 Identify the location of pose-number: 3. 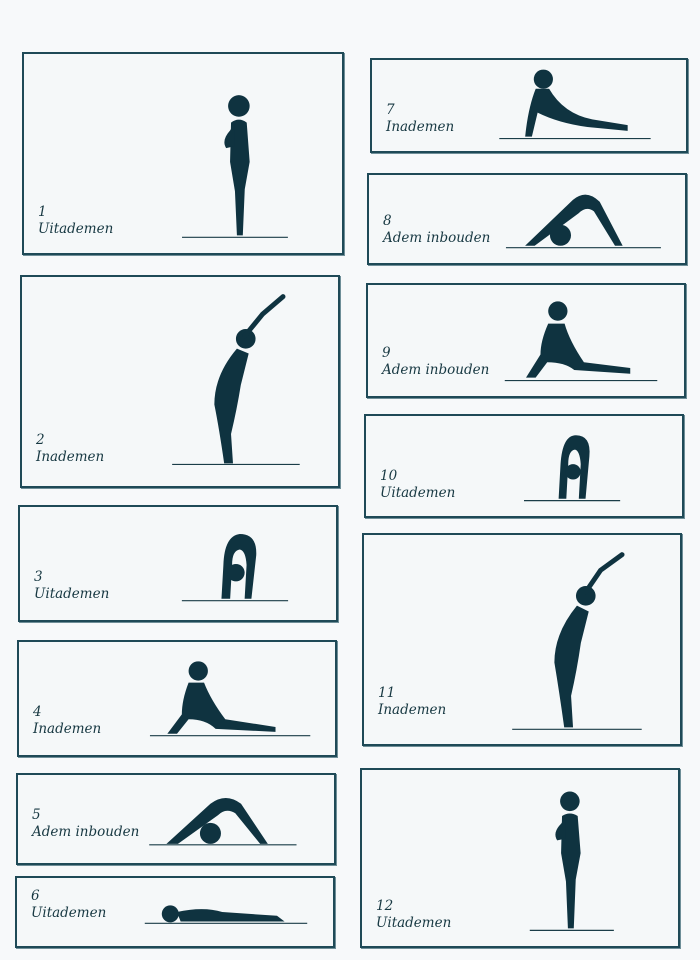
(38, 577).